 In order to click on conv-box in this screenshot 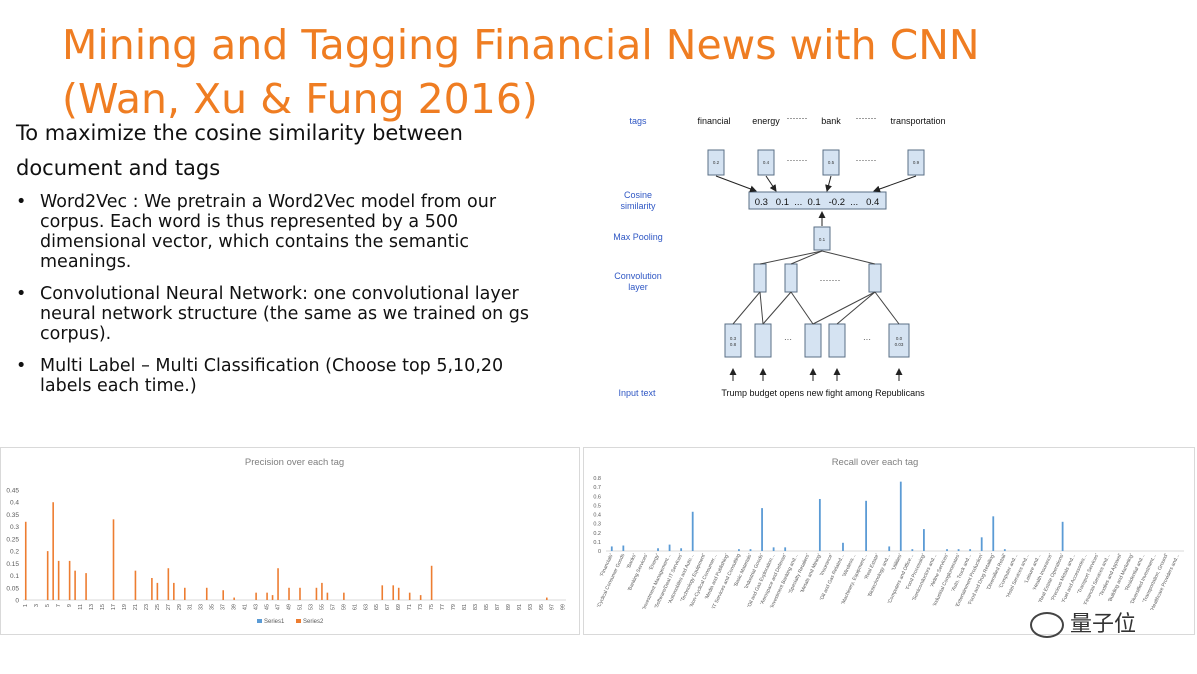, I will do `click(791, 278)`.